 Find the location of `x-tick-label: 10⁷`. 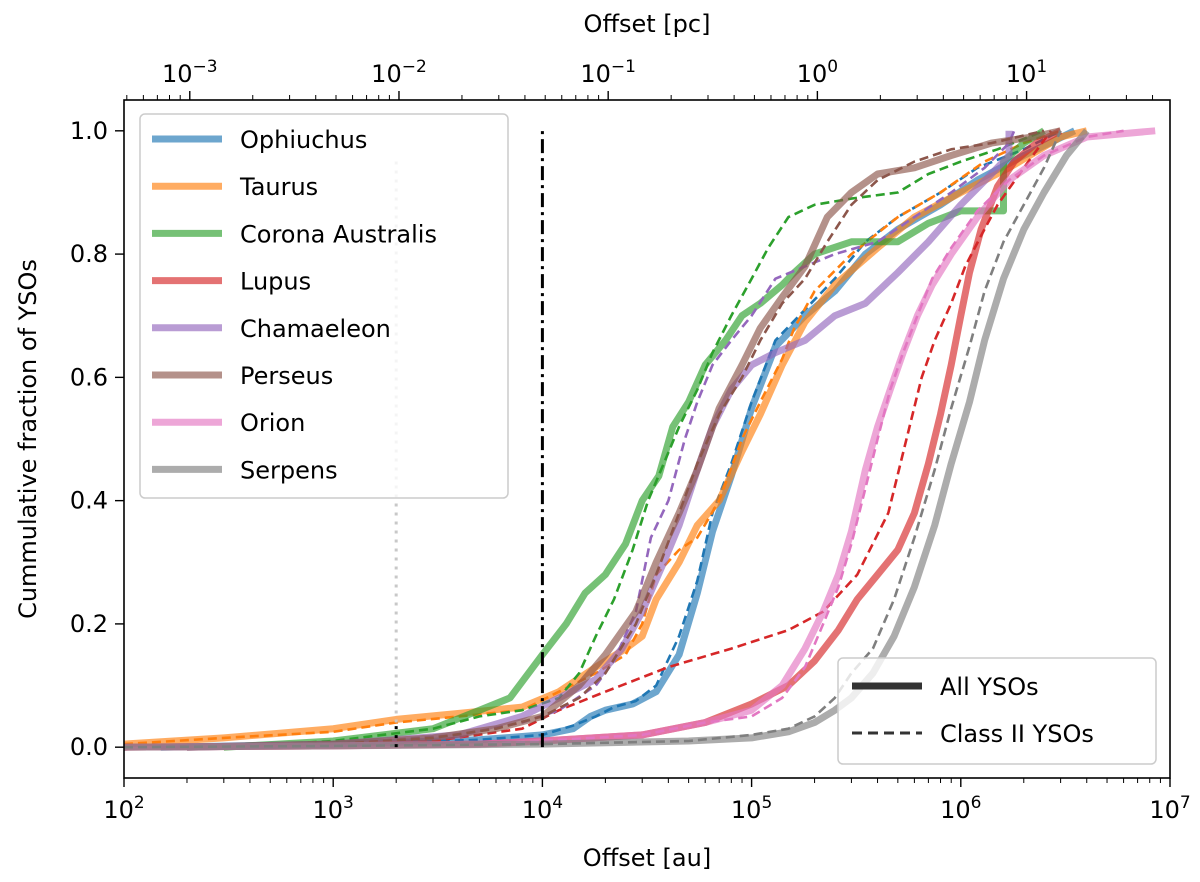

x-tick-label: 10⁷ is located at coordinates (1169, 808).